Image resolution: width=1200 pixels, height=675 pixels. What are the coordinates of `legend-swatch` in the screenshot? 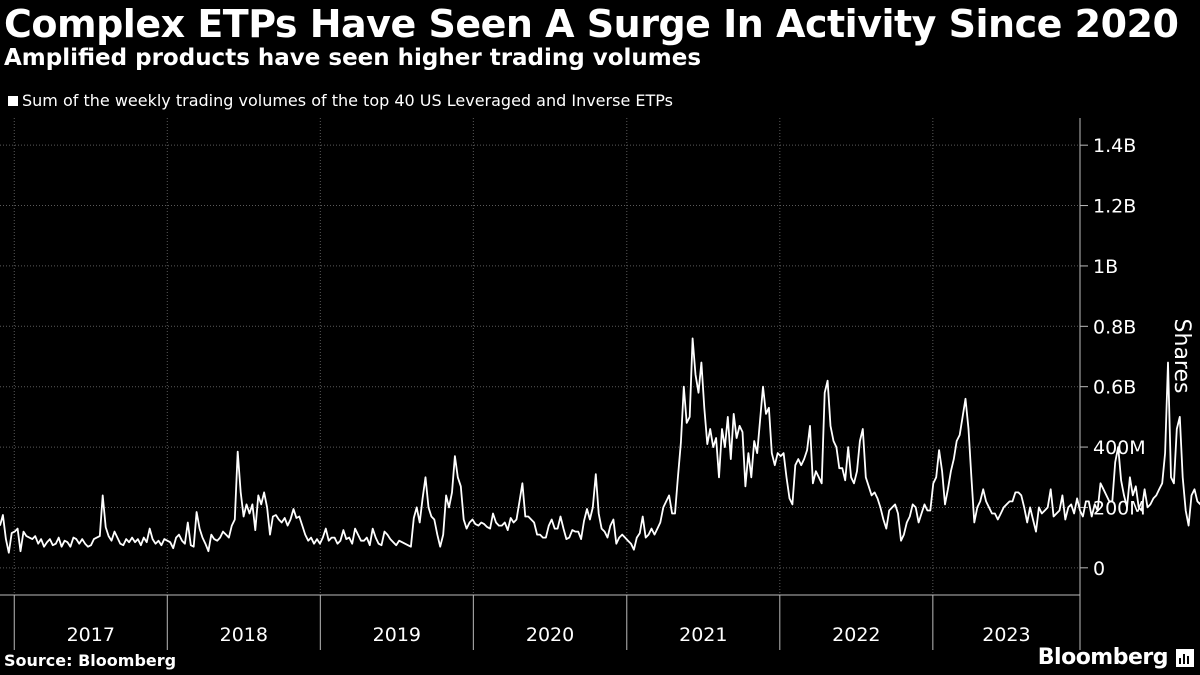 It's located at (13, 100).